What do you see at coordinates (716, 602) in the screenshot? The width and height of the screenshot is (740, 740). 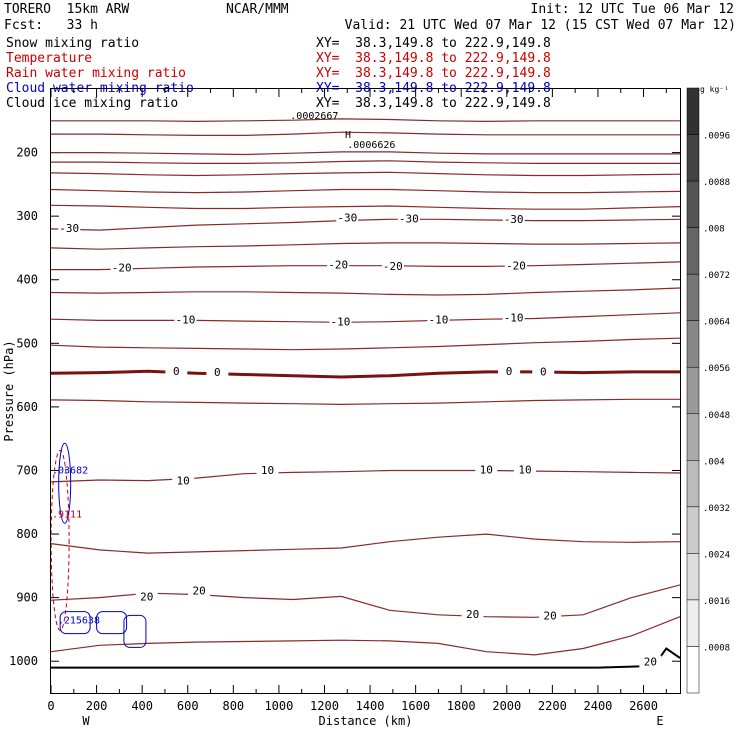 I see `colorbar-tick-label: .0016` at bounding box center [716, 602].